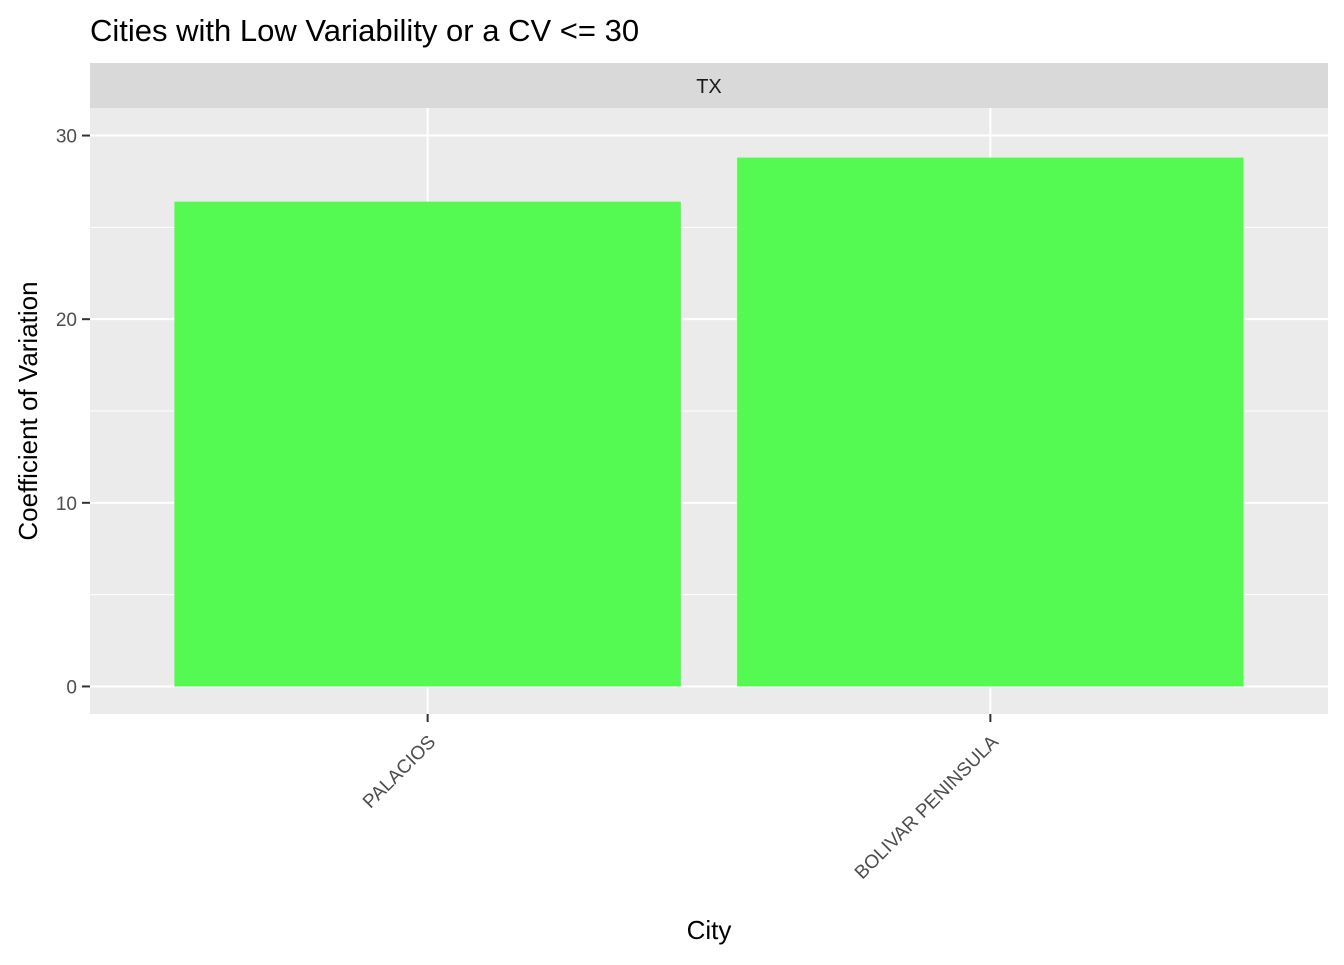  What do you see at coordinates (927, 807) in the screenshot?
I see `x-tick-label: BOLIVAR PENINSULA` at bounding box center [927, 807].